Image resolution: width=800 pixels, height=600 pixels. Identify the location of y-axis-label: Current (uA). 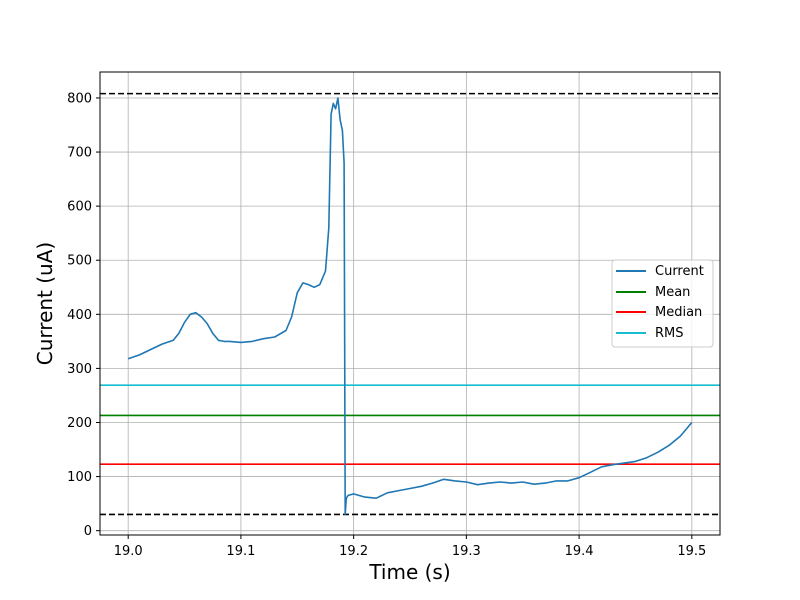
(45, 303).